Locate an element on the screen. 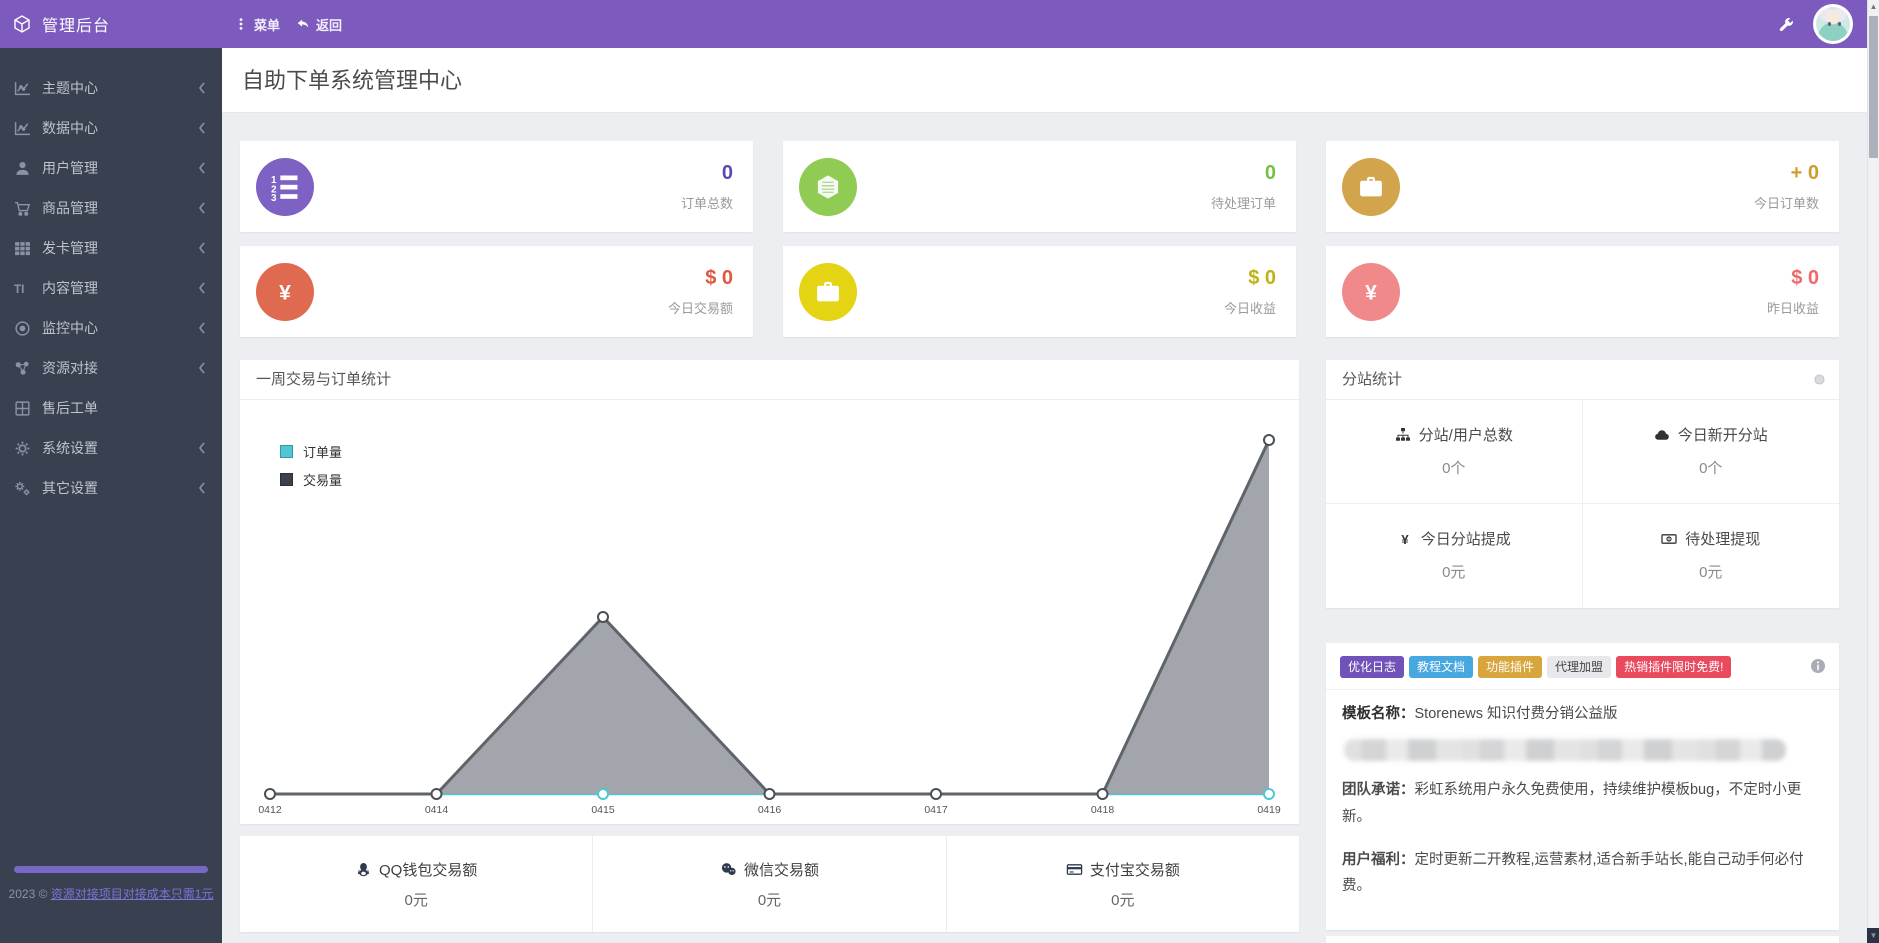  banknote-icon: 0 is located at coordinates (1669, 539).